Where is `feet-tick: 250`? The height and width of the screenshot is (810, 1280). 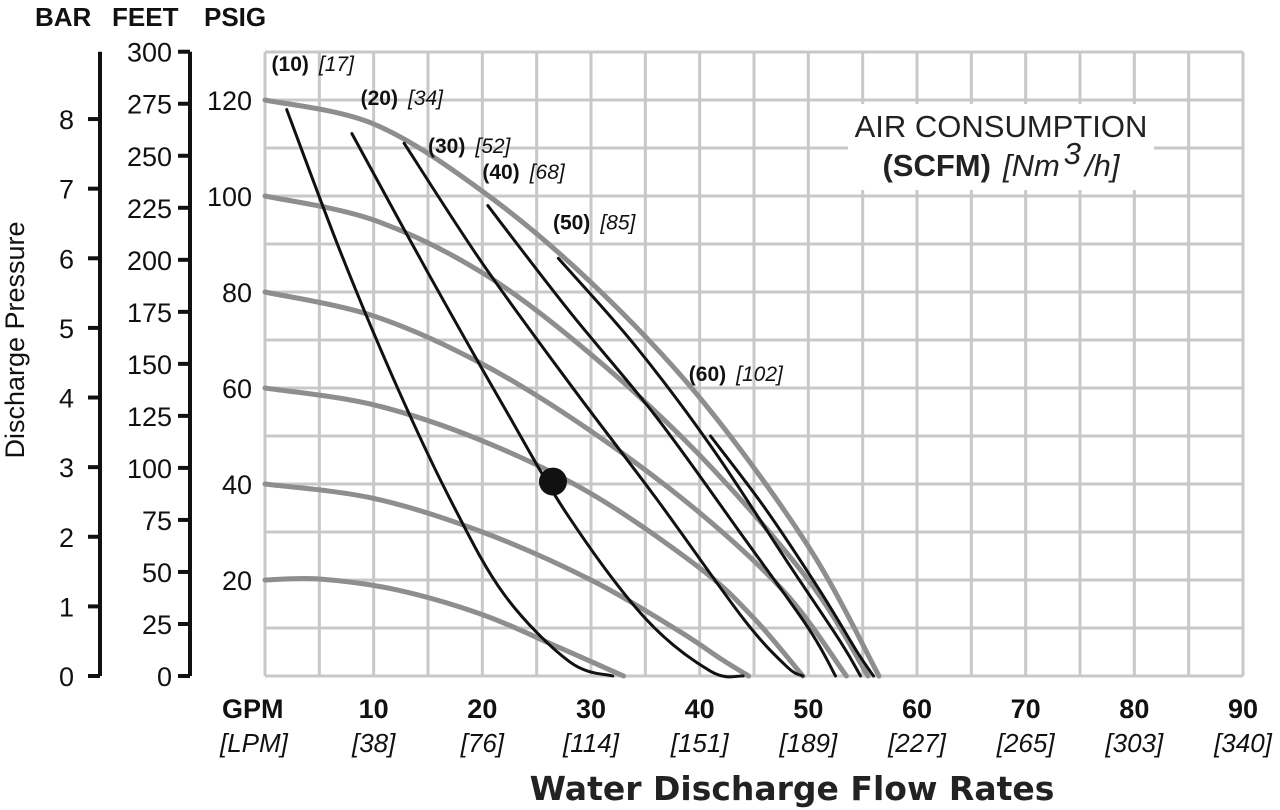
feet-tick: 250 is located at coordinates (149, 157).